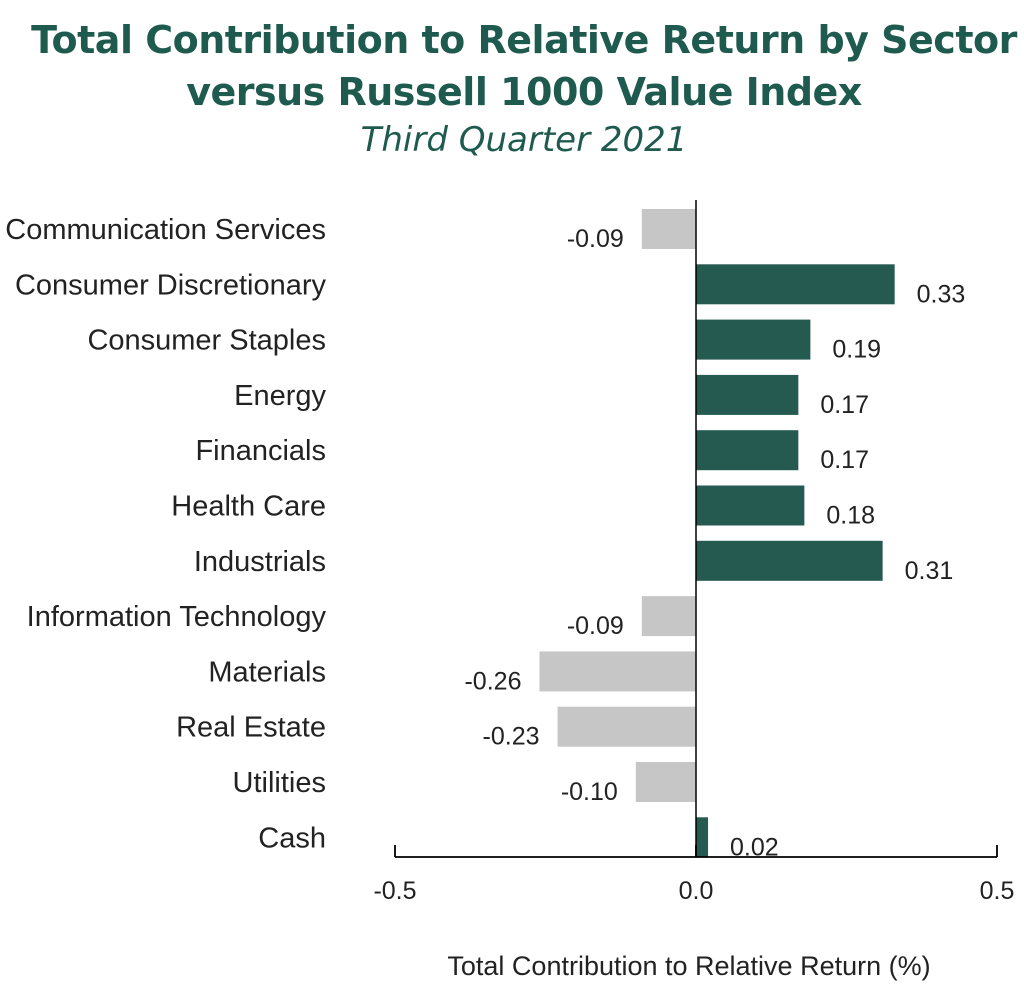  I want to click on x-tick-label: 0.0, so click(696, 891).